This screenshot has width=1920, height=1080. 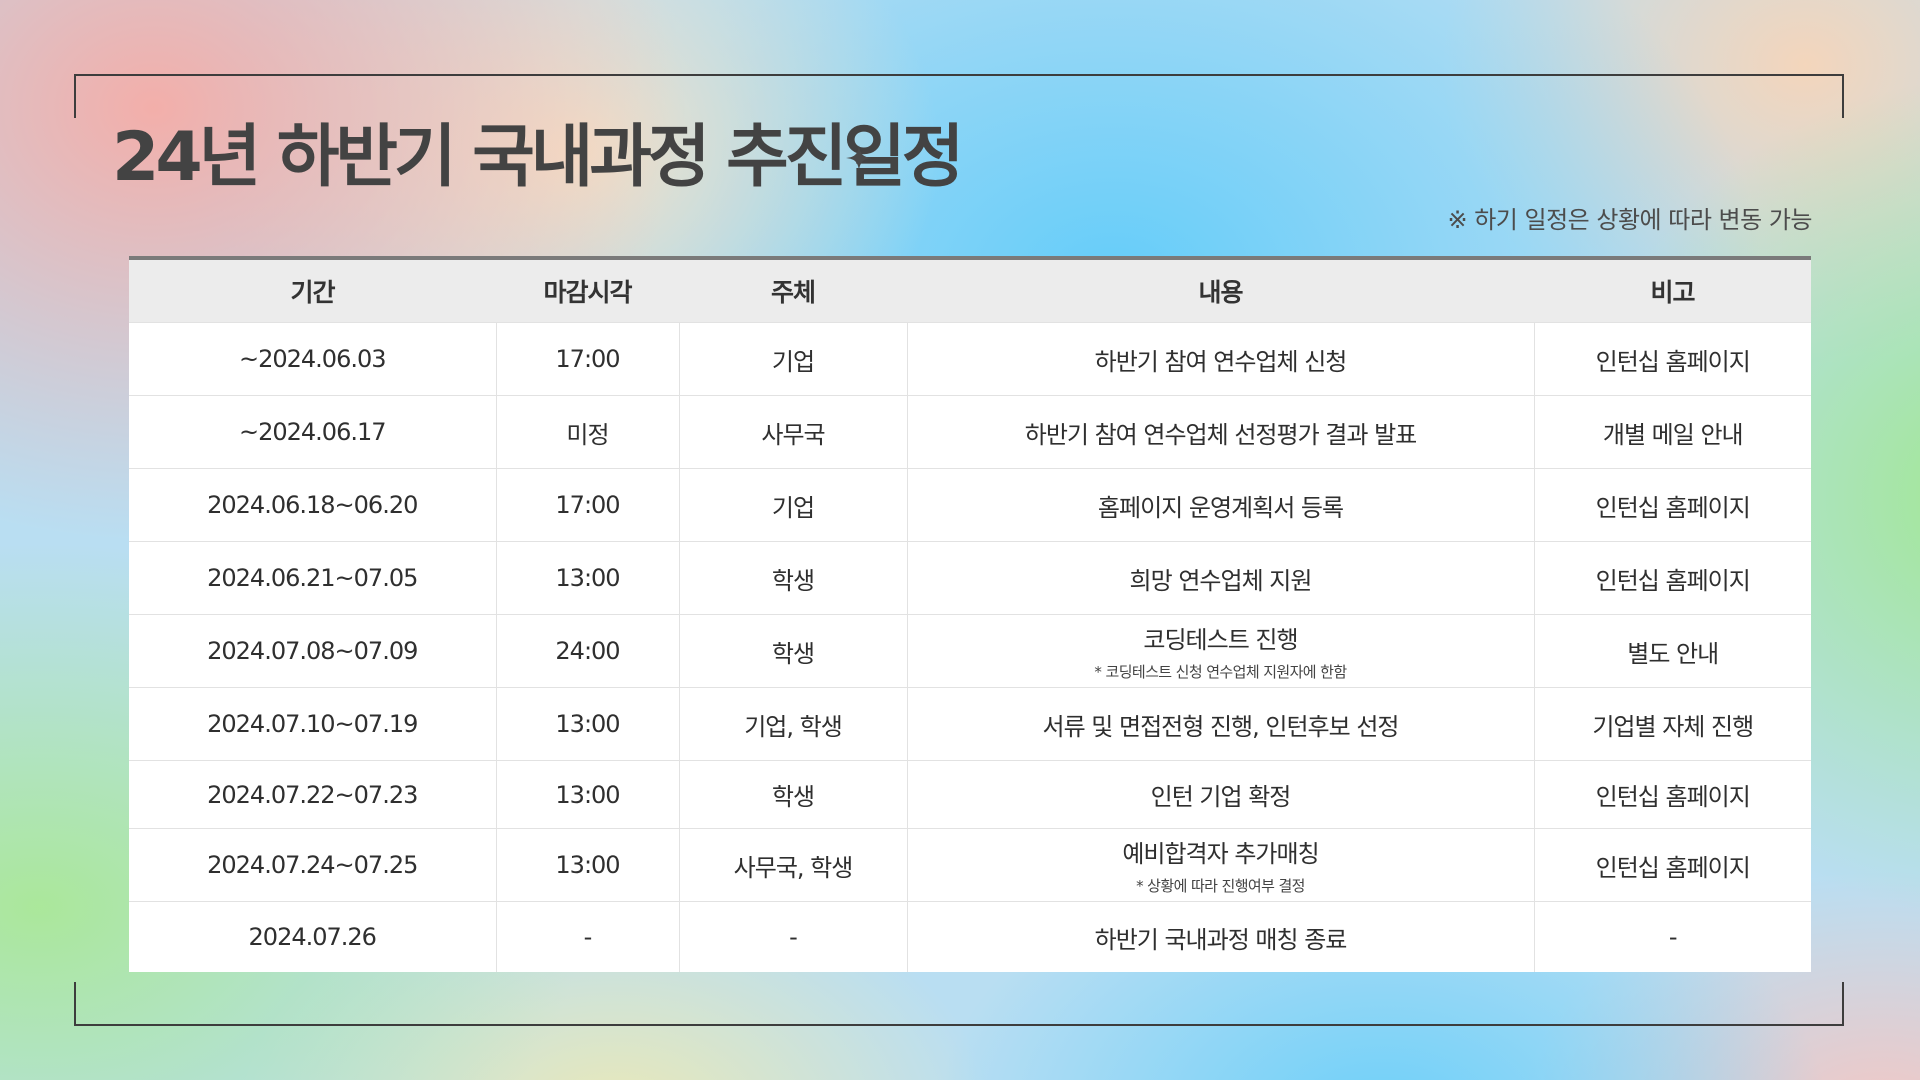 I want to click on header-remark: 비고, so click(x=1672, y=290).